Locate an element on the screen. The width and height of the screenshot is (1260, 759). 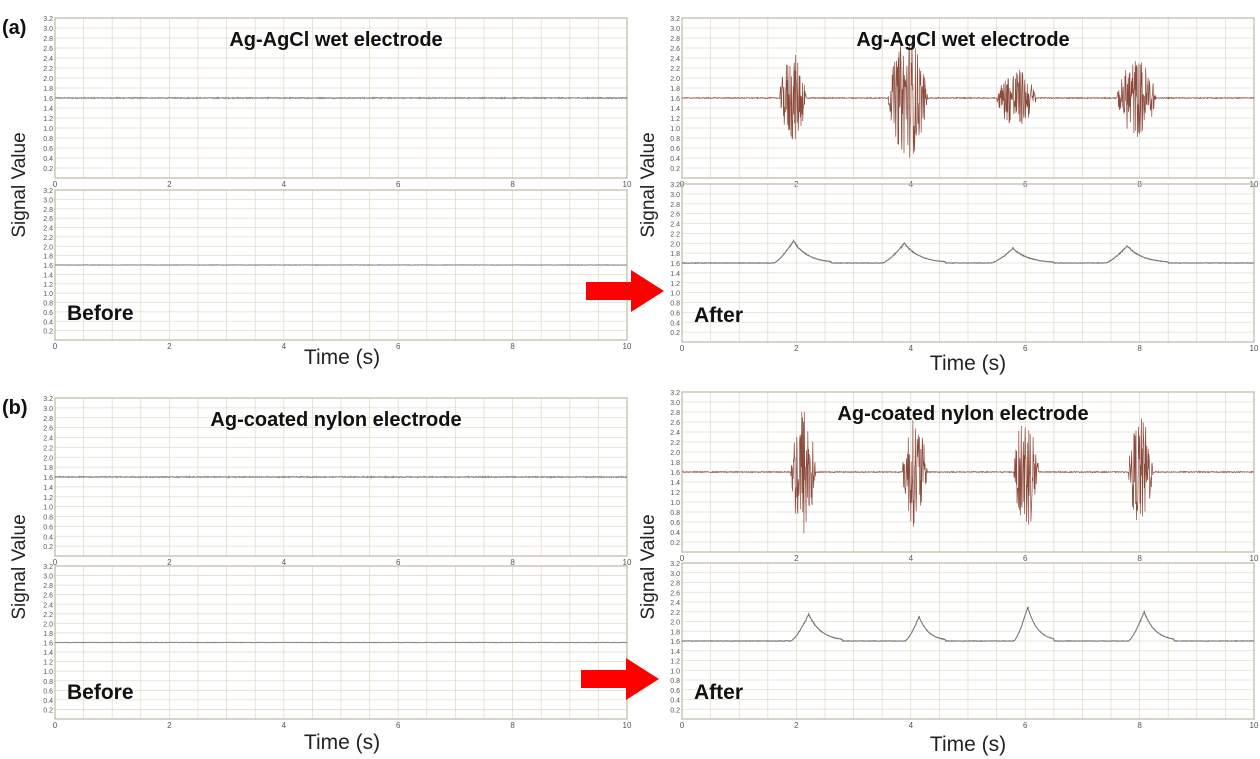
xlabel-b-left: Time (s) is located at coordinates (342, 742).